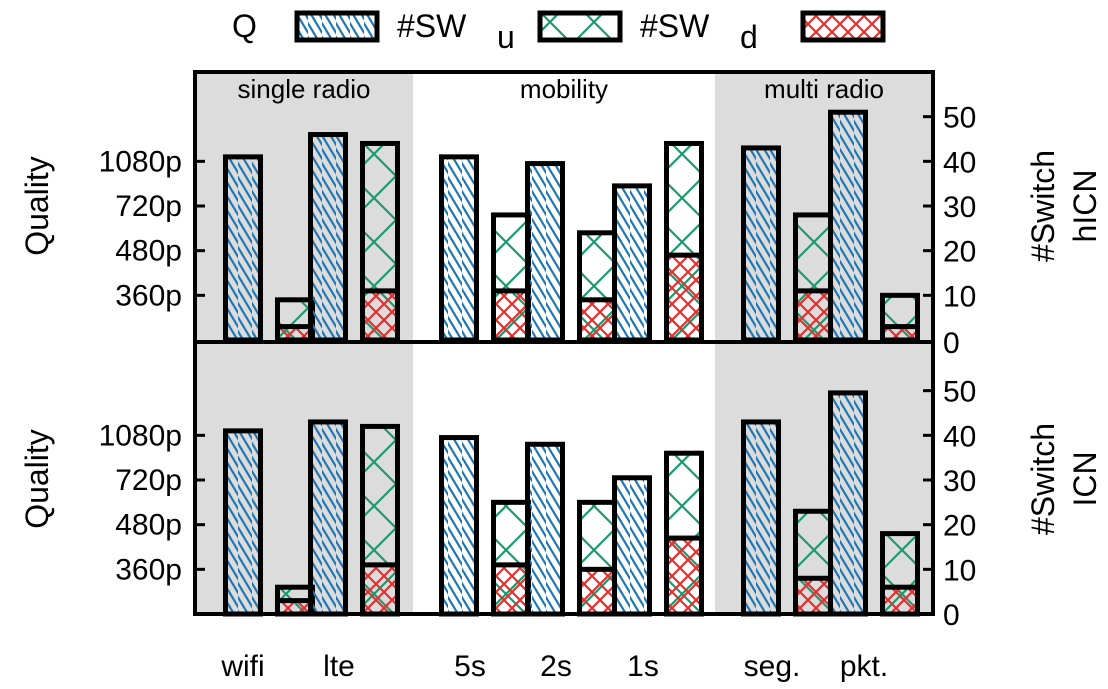 The image size is (1108, 689). I want to click on right-tick-0-3: 30, so click(959, 207).